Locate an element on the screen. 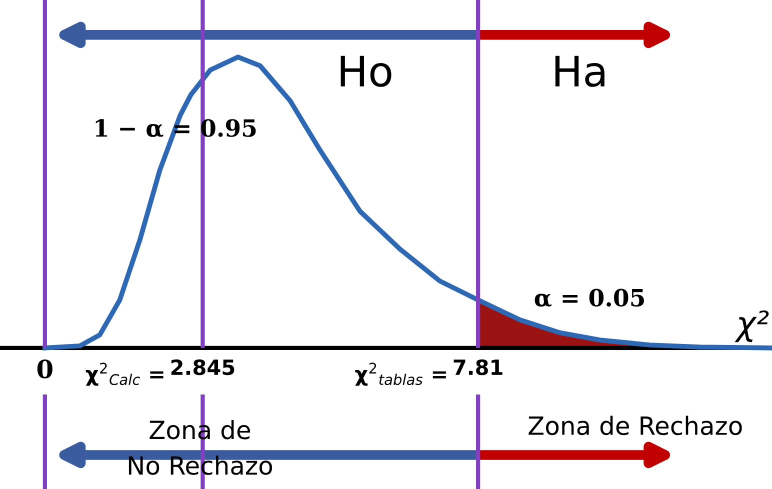  x-axis-title: χ² is located at coordinates (751, 326).